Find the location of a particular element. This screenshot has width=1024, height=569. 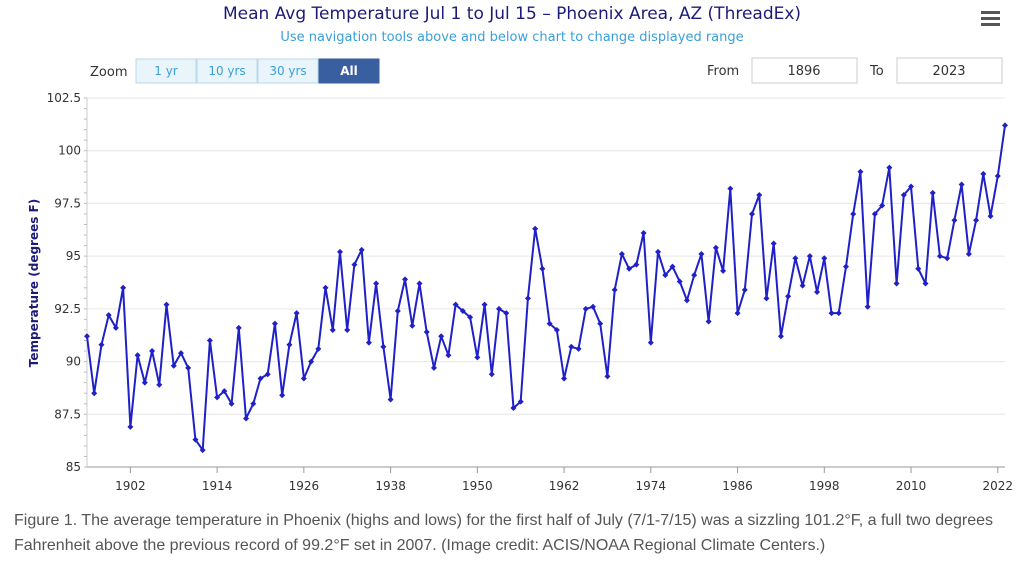

zoom-button-all: All is located at coordinates (349, 71).